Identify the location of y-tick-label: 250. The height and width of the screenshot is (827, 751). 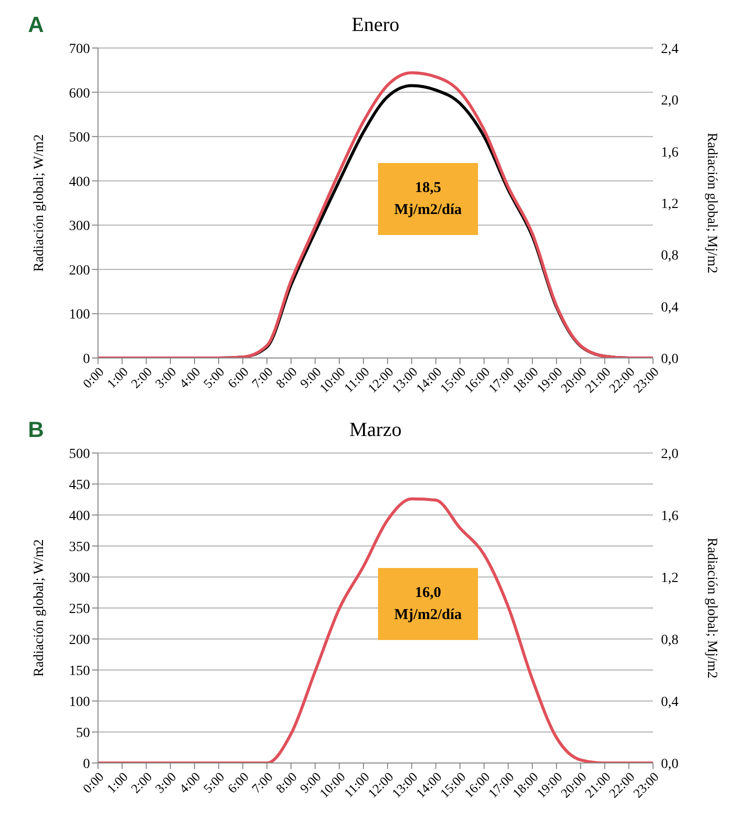
(79, 609).